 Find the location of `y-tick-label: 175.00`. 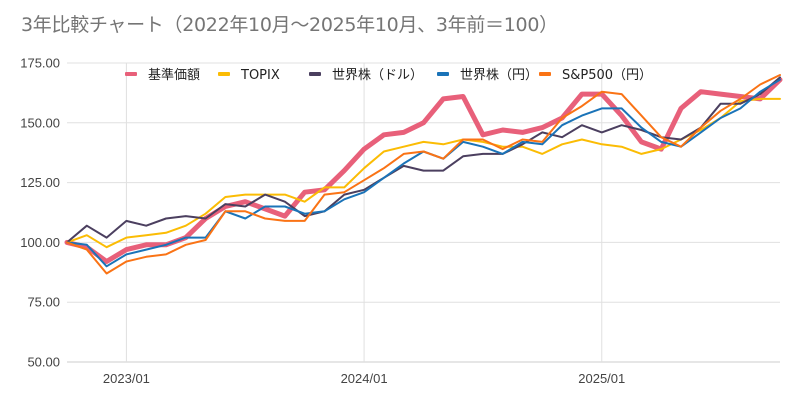

y-tick-label: 175.00 is located at coordinates (40, 63).